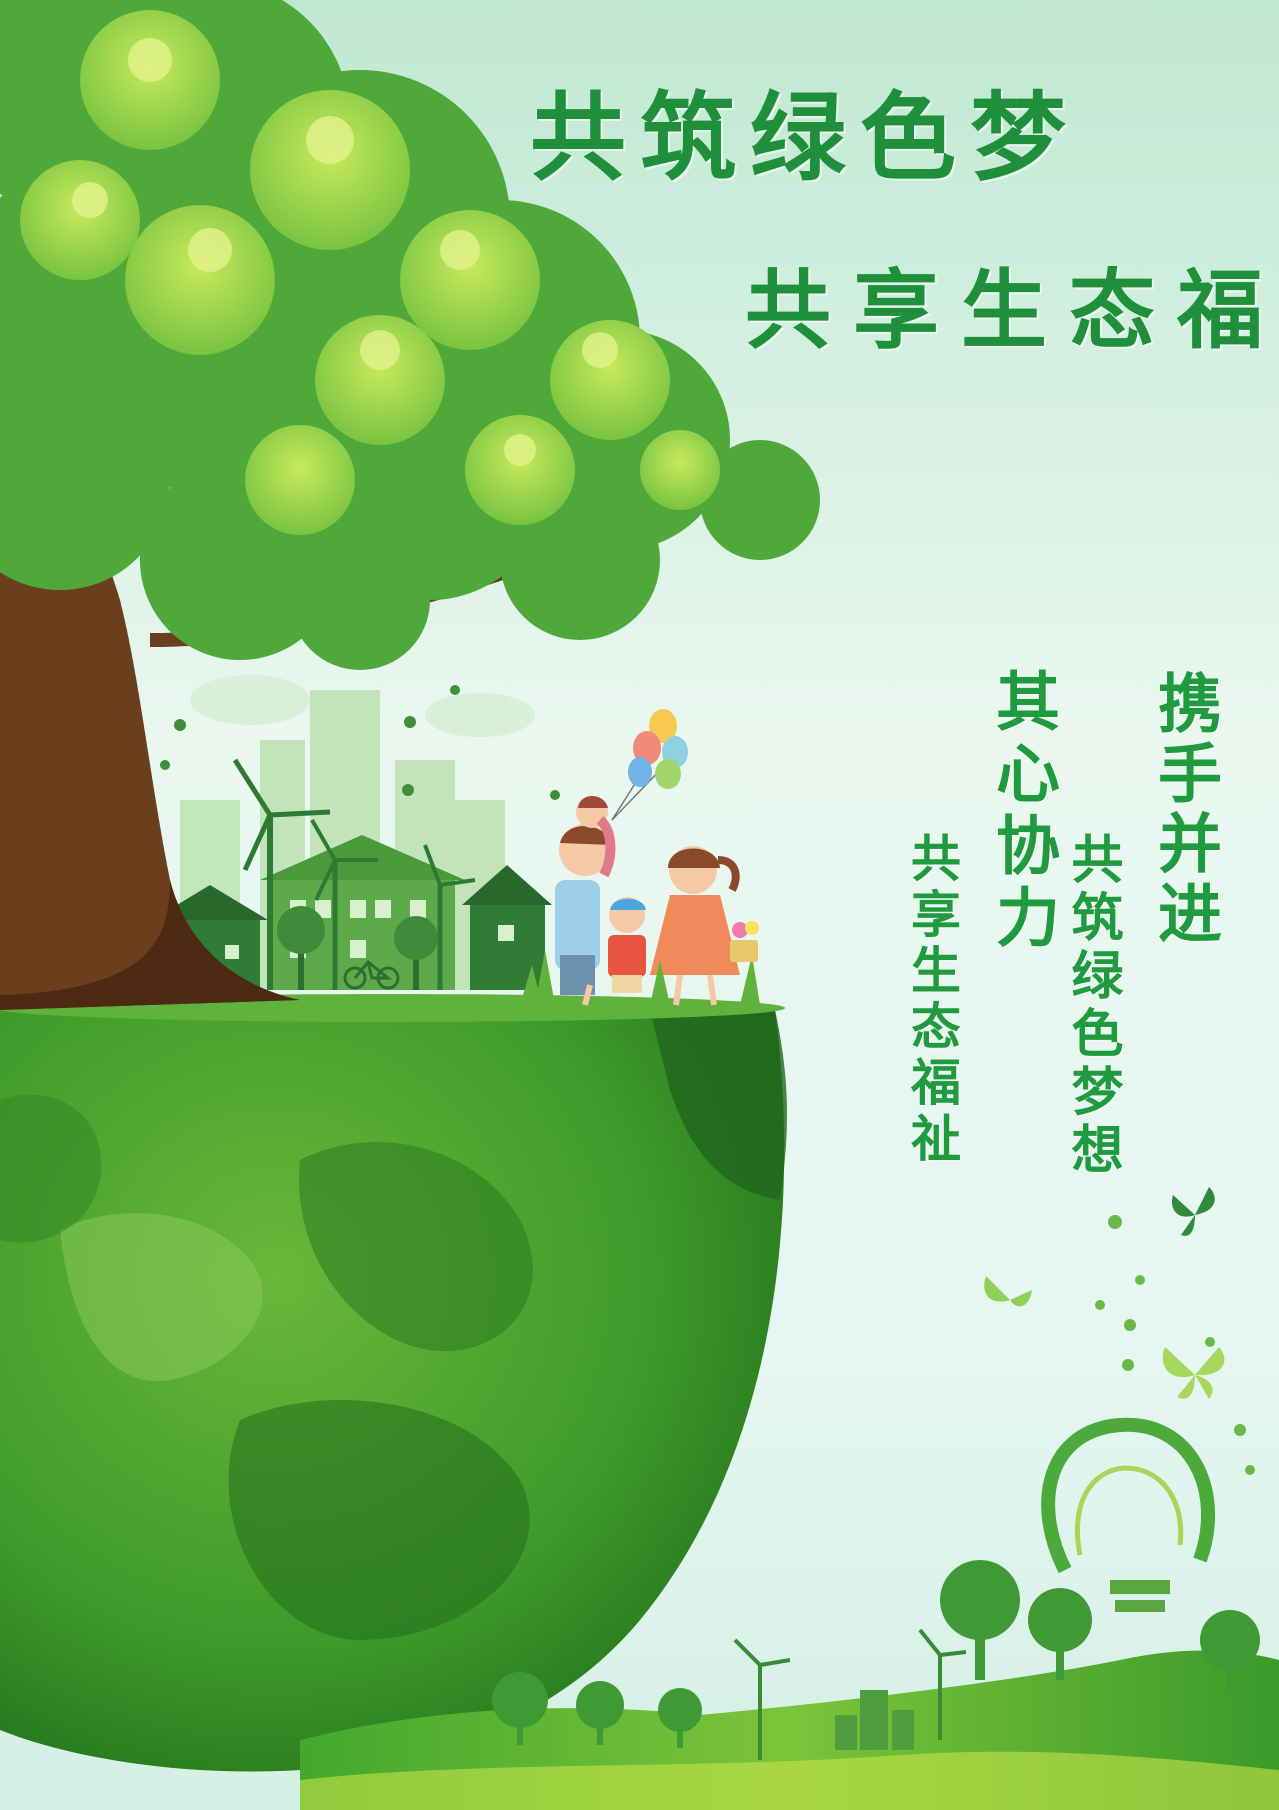 This screenshot has height=1810, width=1279. I want to click on family-icon, so click(640, 901).